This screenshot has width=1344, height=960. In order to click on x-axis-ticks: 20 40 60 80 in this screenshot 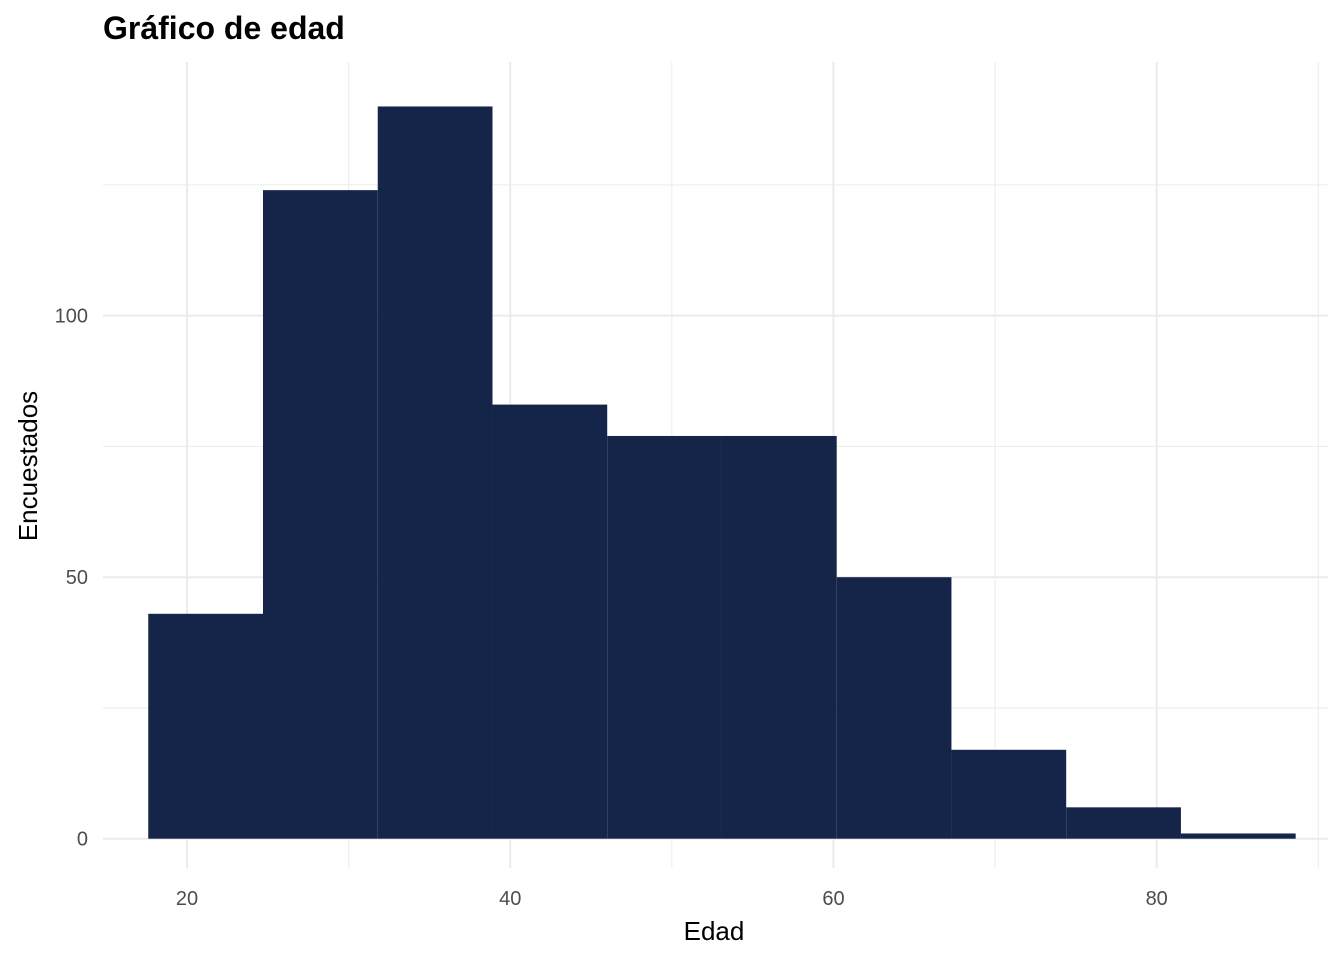, I will do `click(672, 899)`.